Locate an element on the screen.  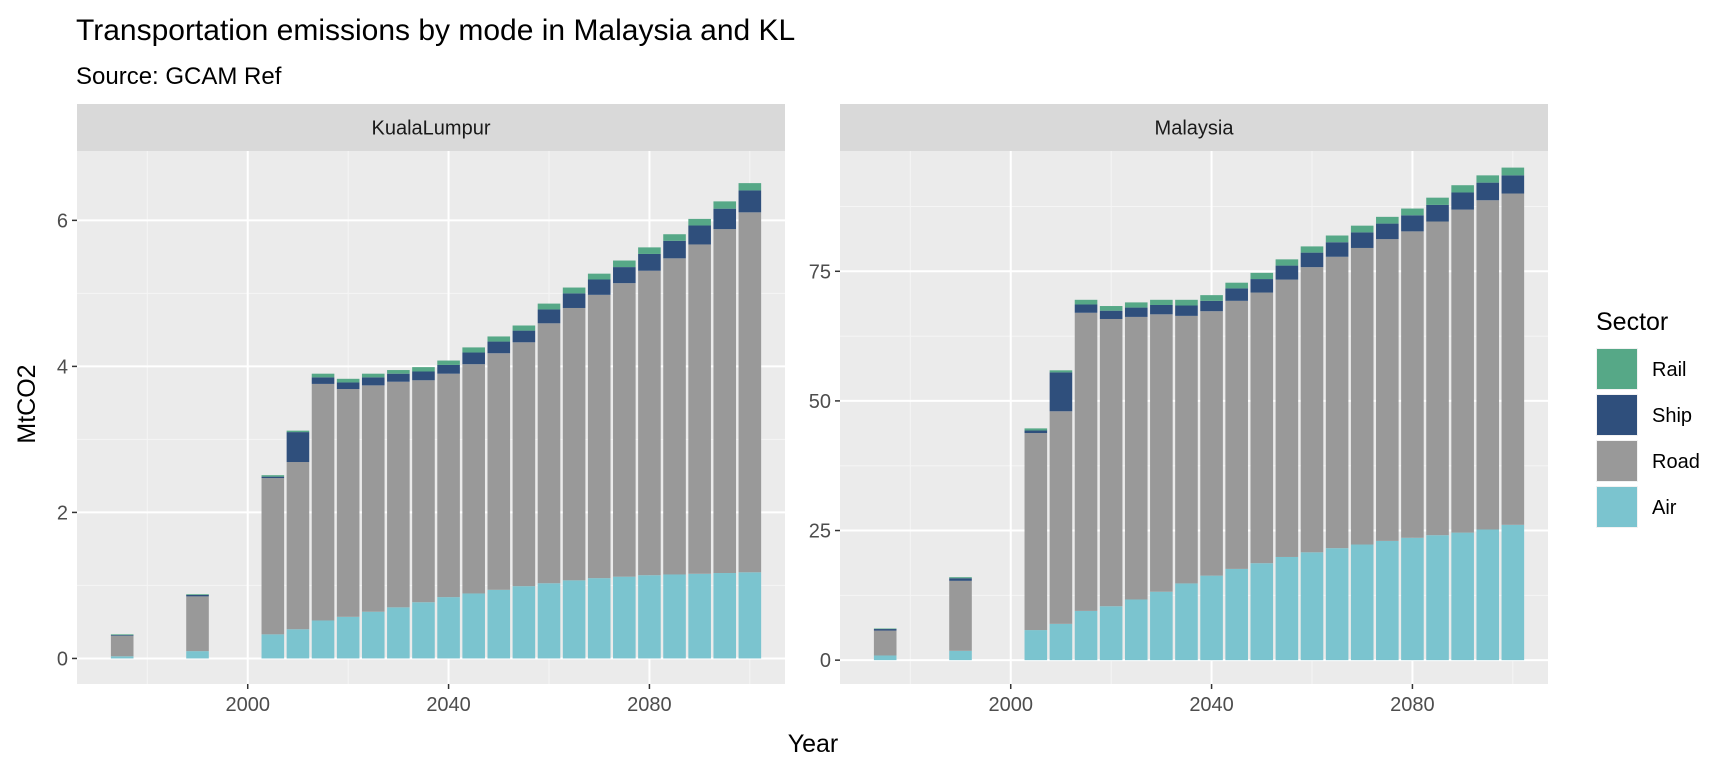
bar-rail-2060 is located at coordinates (1312, 249).